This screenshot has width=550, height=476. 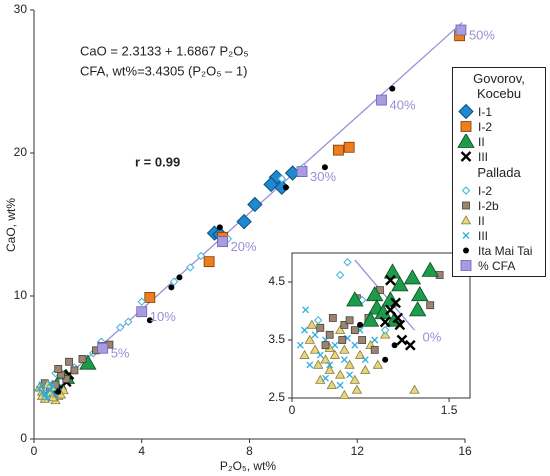 What do you see at coordinates (499, 172) in the screenshot?
I see `legend-group-title: Pallada` at bounding box center [499, 172].